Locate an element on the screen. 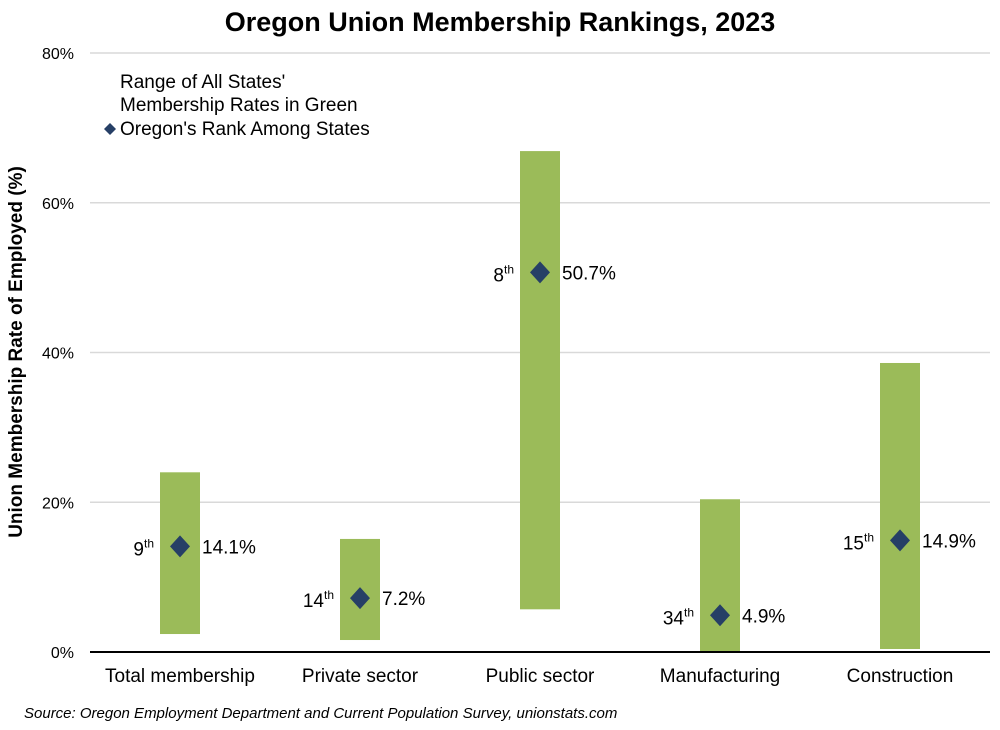 The width and height of the screenshot is (1000, 730). legend-marker-label: Oregon's Rank Among States is located at coordinates (245, 129).